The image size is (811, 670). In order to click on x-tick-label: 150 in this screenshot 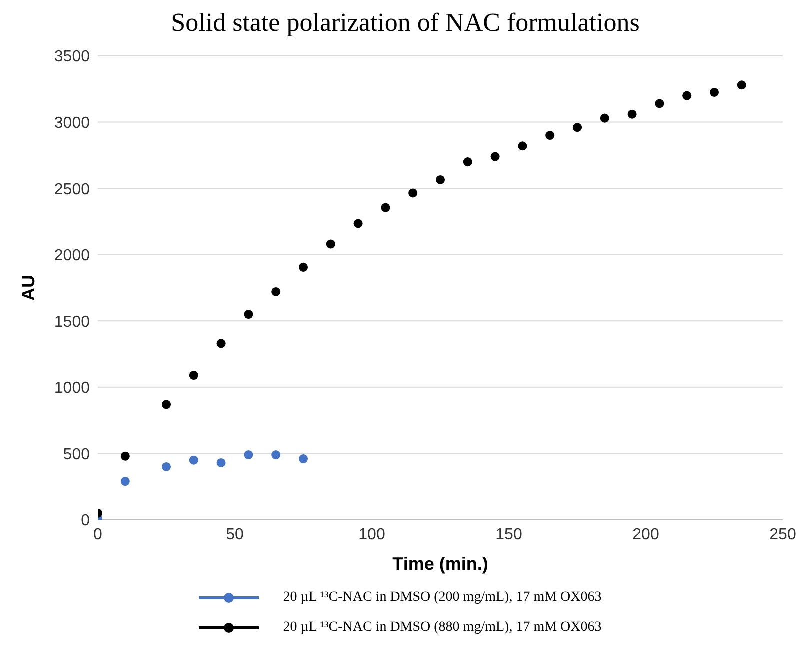, I will do `click(509, 535)`.